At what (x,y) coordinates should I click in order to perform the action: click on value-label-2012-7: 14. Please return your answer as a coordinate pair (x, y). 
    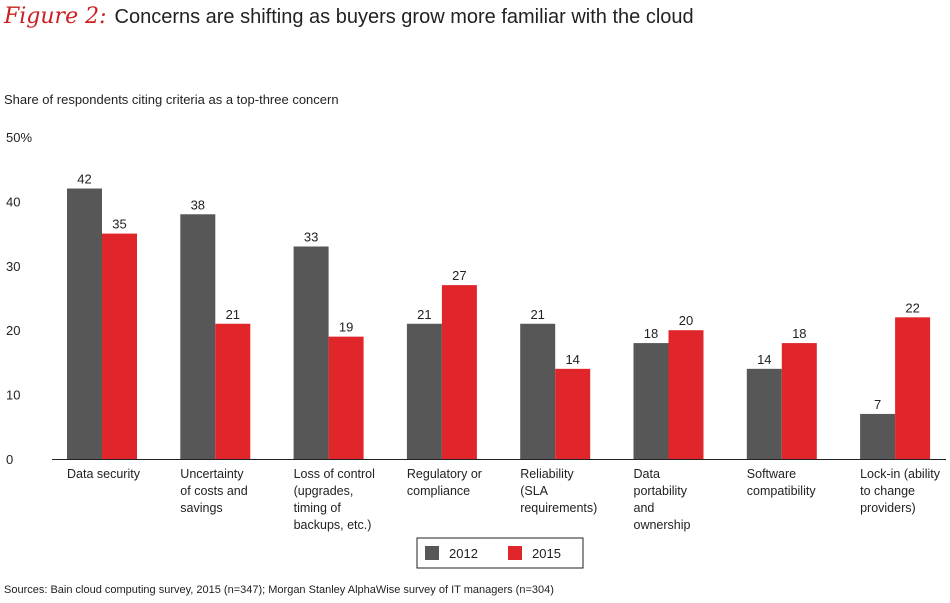
    Looking at the image, I should click on (764, 359).